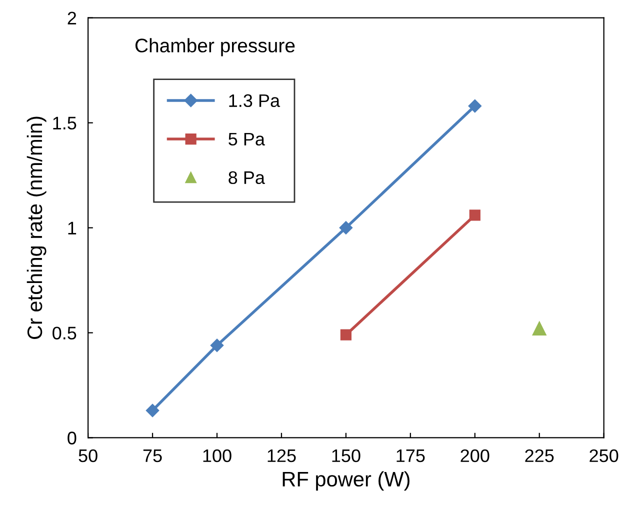 This screenshot has width=629, height=509. What do you see at coordinates (215, 47) in the screenshot?
I see `legend-title: Chamber pressure` at bounding box center [215, 47].